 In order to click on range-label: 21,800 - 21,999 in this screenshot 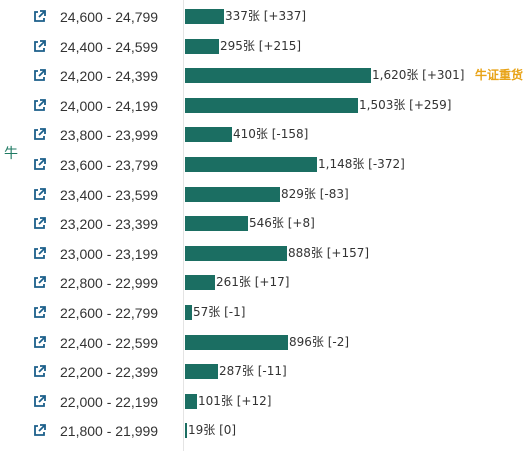, I will do `click(109, 431)`.